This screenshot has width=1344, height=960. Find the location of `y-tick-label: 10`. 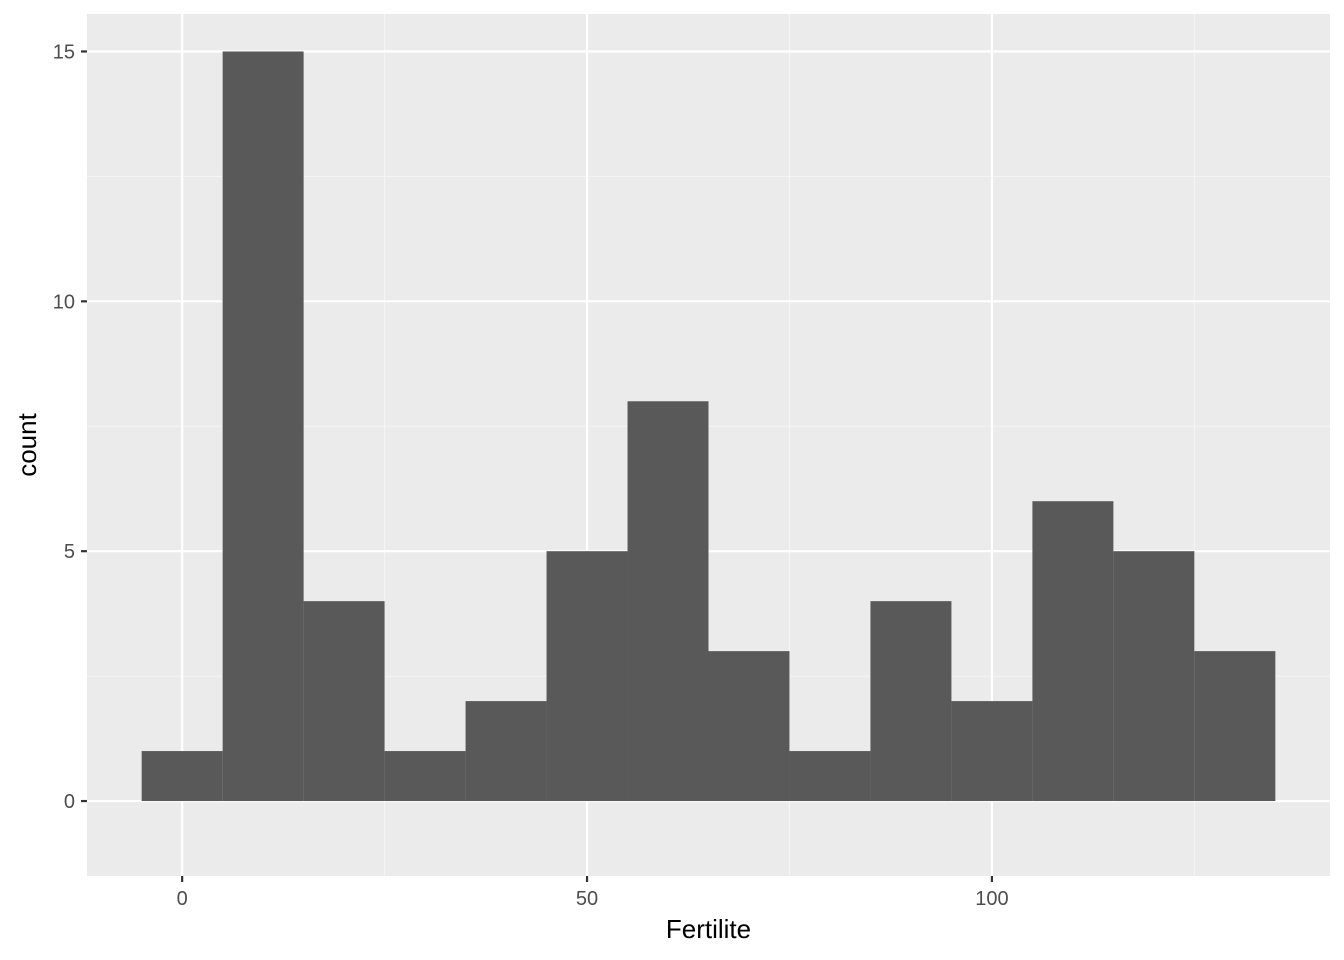

y-tick-label: 10 is located at coordinates (64, 302).